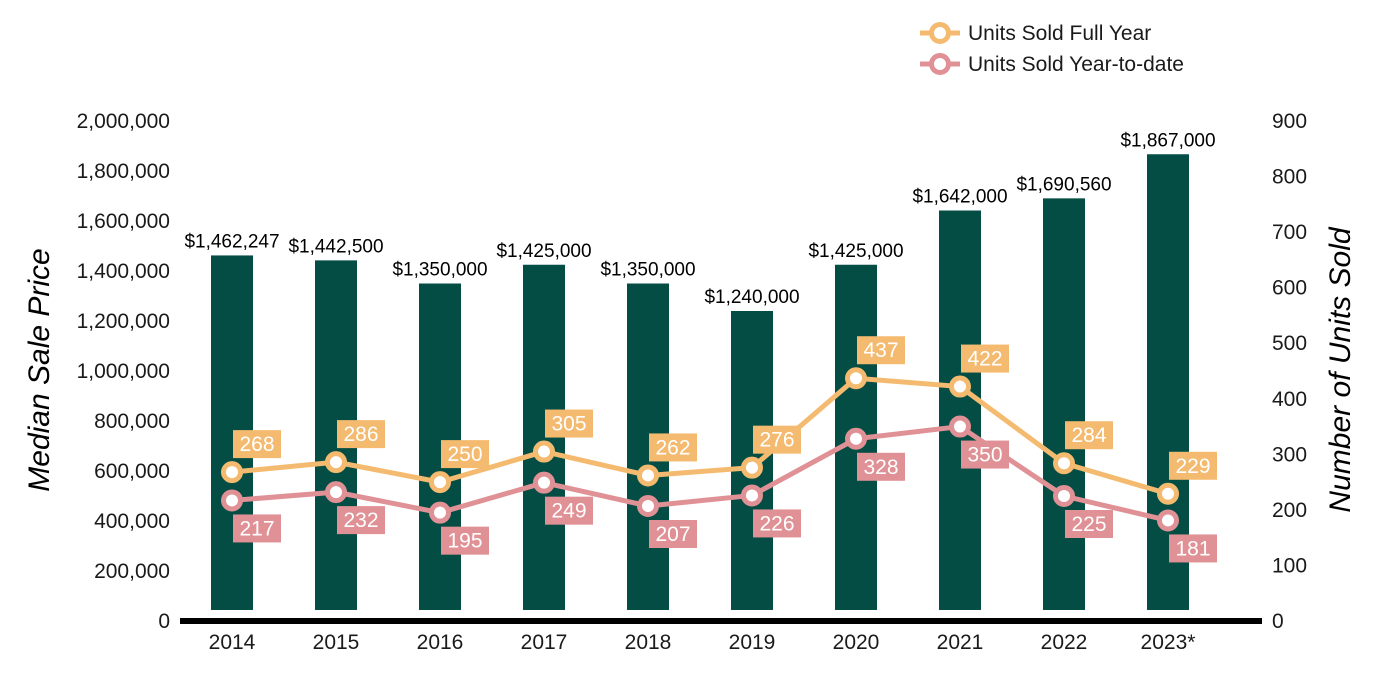 Image resolution: width=1400 pixels, height=700 pixels. Describe the element at coordinates (132, 571) in the screenshot. I see `left-tick-label: 200,000` at that location.